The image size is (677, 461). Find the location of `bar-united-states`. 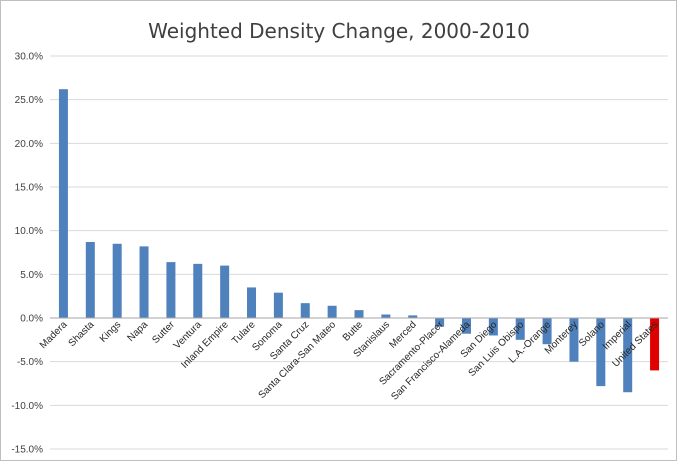

bar-united-states is located at coordinates (655, 344).